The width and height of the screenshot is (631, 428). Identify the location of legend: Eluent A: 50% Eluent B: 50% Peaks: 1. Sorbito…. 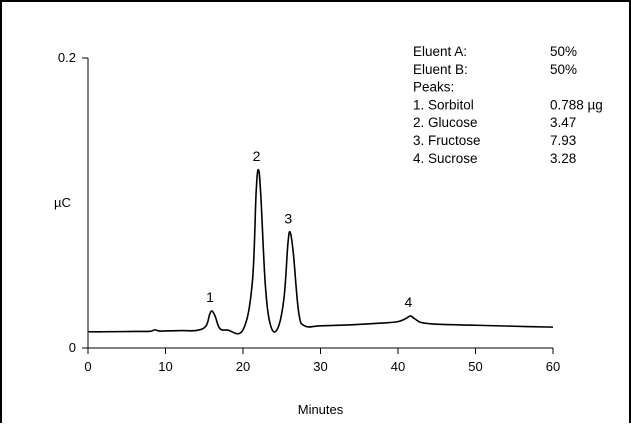
(508, 105).